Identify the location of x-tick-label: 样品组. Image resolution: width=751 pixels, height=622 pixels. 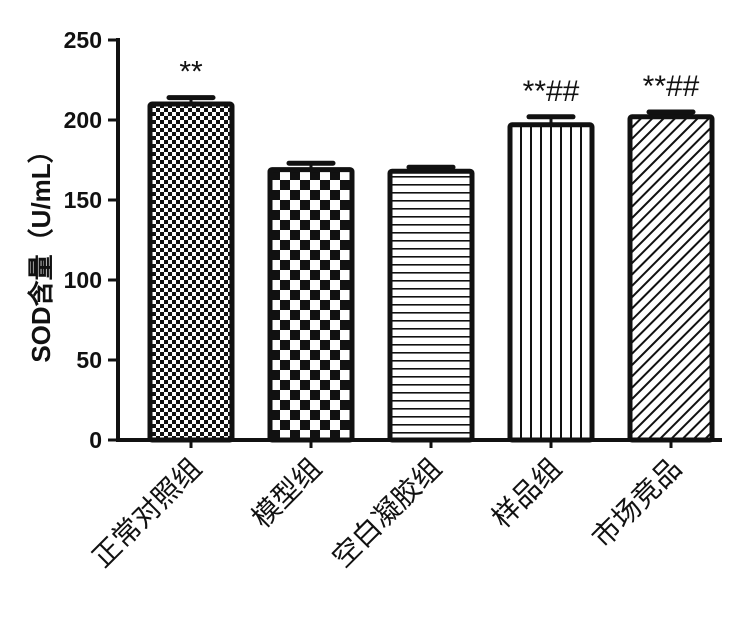
(526, 492).